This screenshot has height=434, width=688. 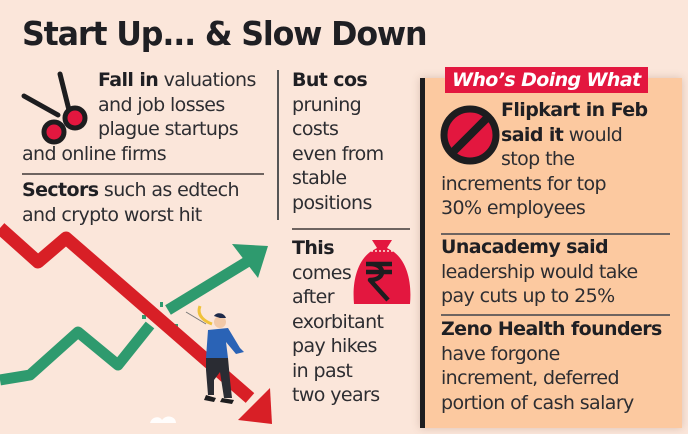 I want to click on scissors-ring-icon, so click(x=54, y=132).